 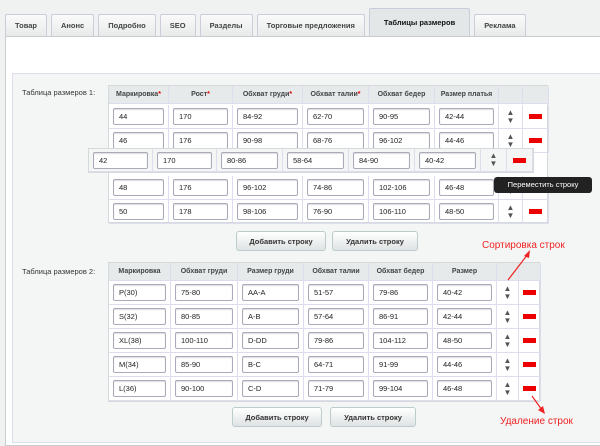 I want to click on cell-input: 68-76, so click(x=335, y=140).